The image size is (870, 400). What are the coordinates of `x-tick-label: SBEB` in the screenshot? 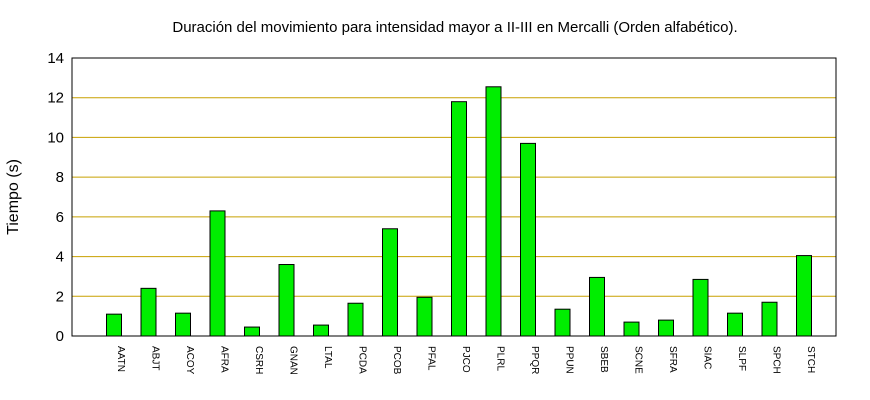 It's located at (603, 359).